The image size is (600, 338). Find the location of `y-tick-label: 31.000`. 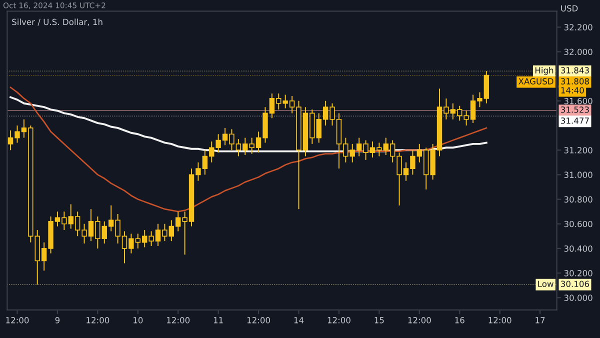

y-tick-label: 31.000 is located at coordinates (578, 175).